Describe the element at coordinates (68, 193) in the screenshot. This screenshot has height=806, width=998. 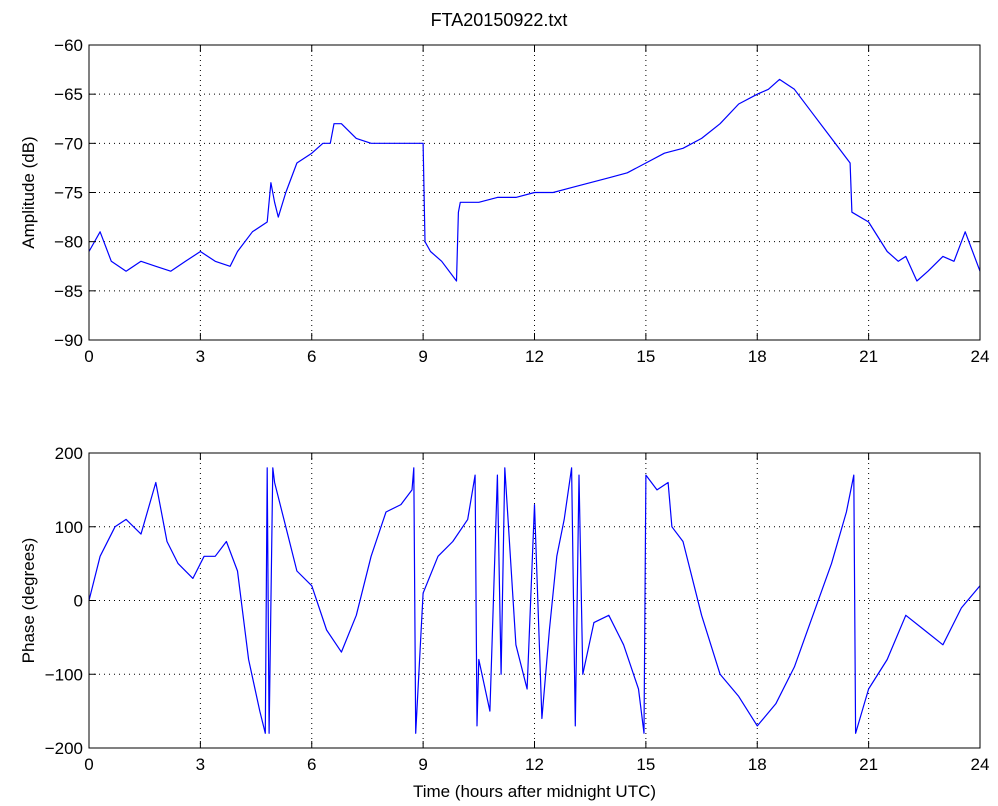
I see `y-tick-label: −75` at that location.